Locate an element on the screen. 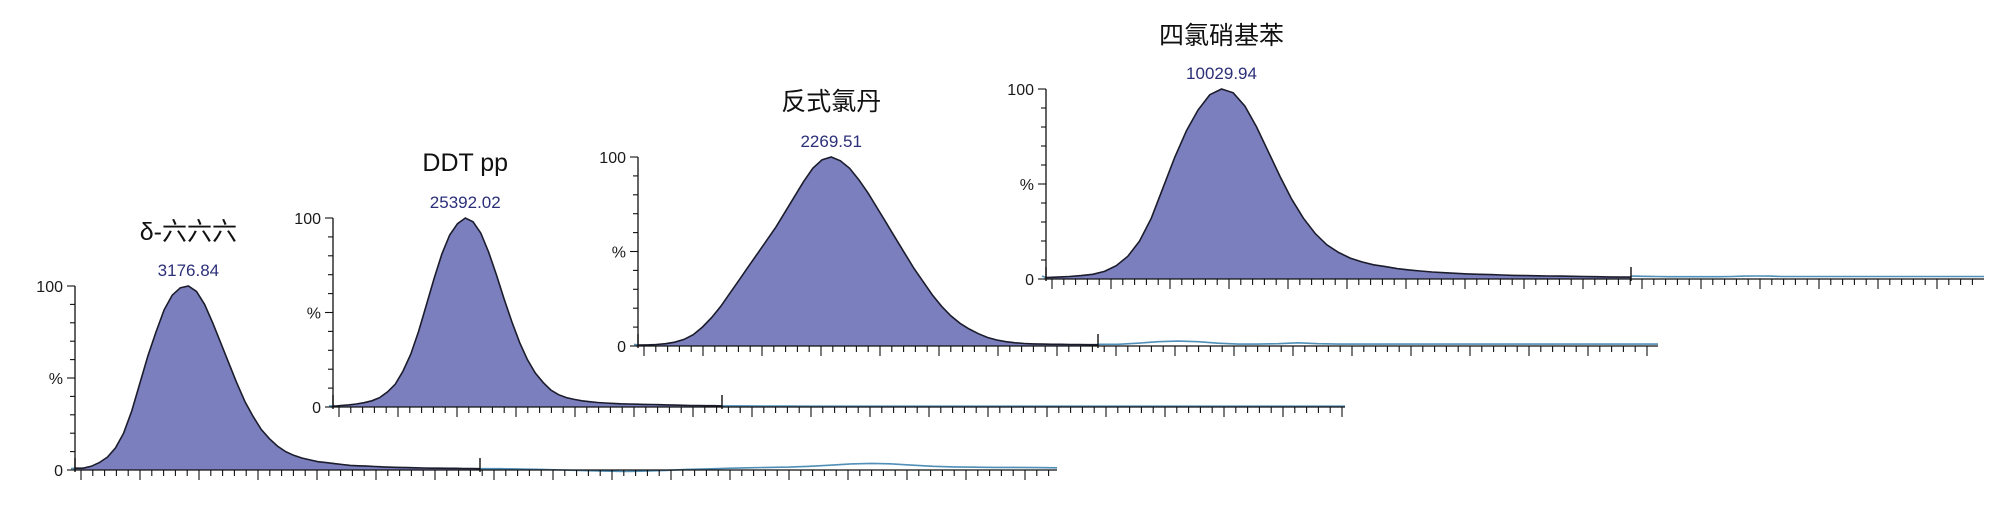  peak-value-label: 10029.94 is located at coordinates (1221, 73).